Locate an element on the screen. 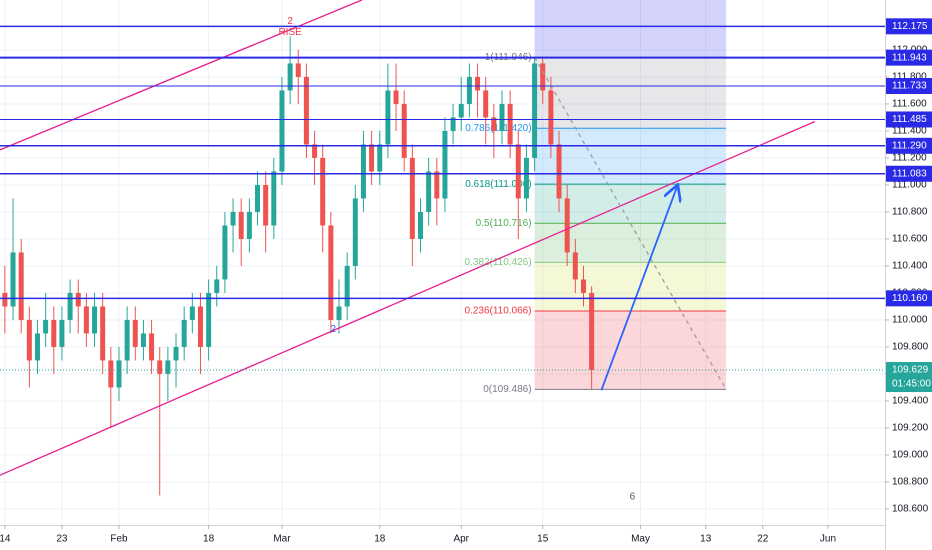  y-tick-label: 109.000 is located at coordinates (910, 455).